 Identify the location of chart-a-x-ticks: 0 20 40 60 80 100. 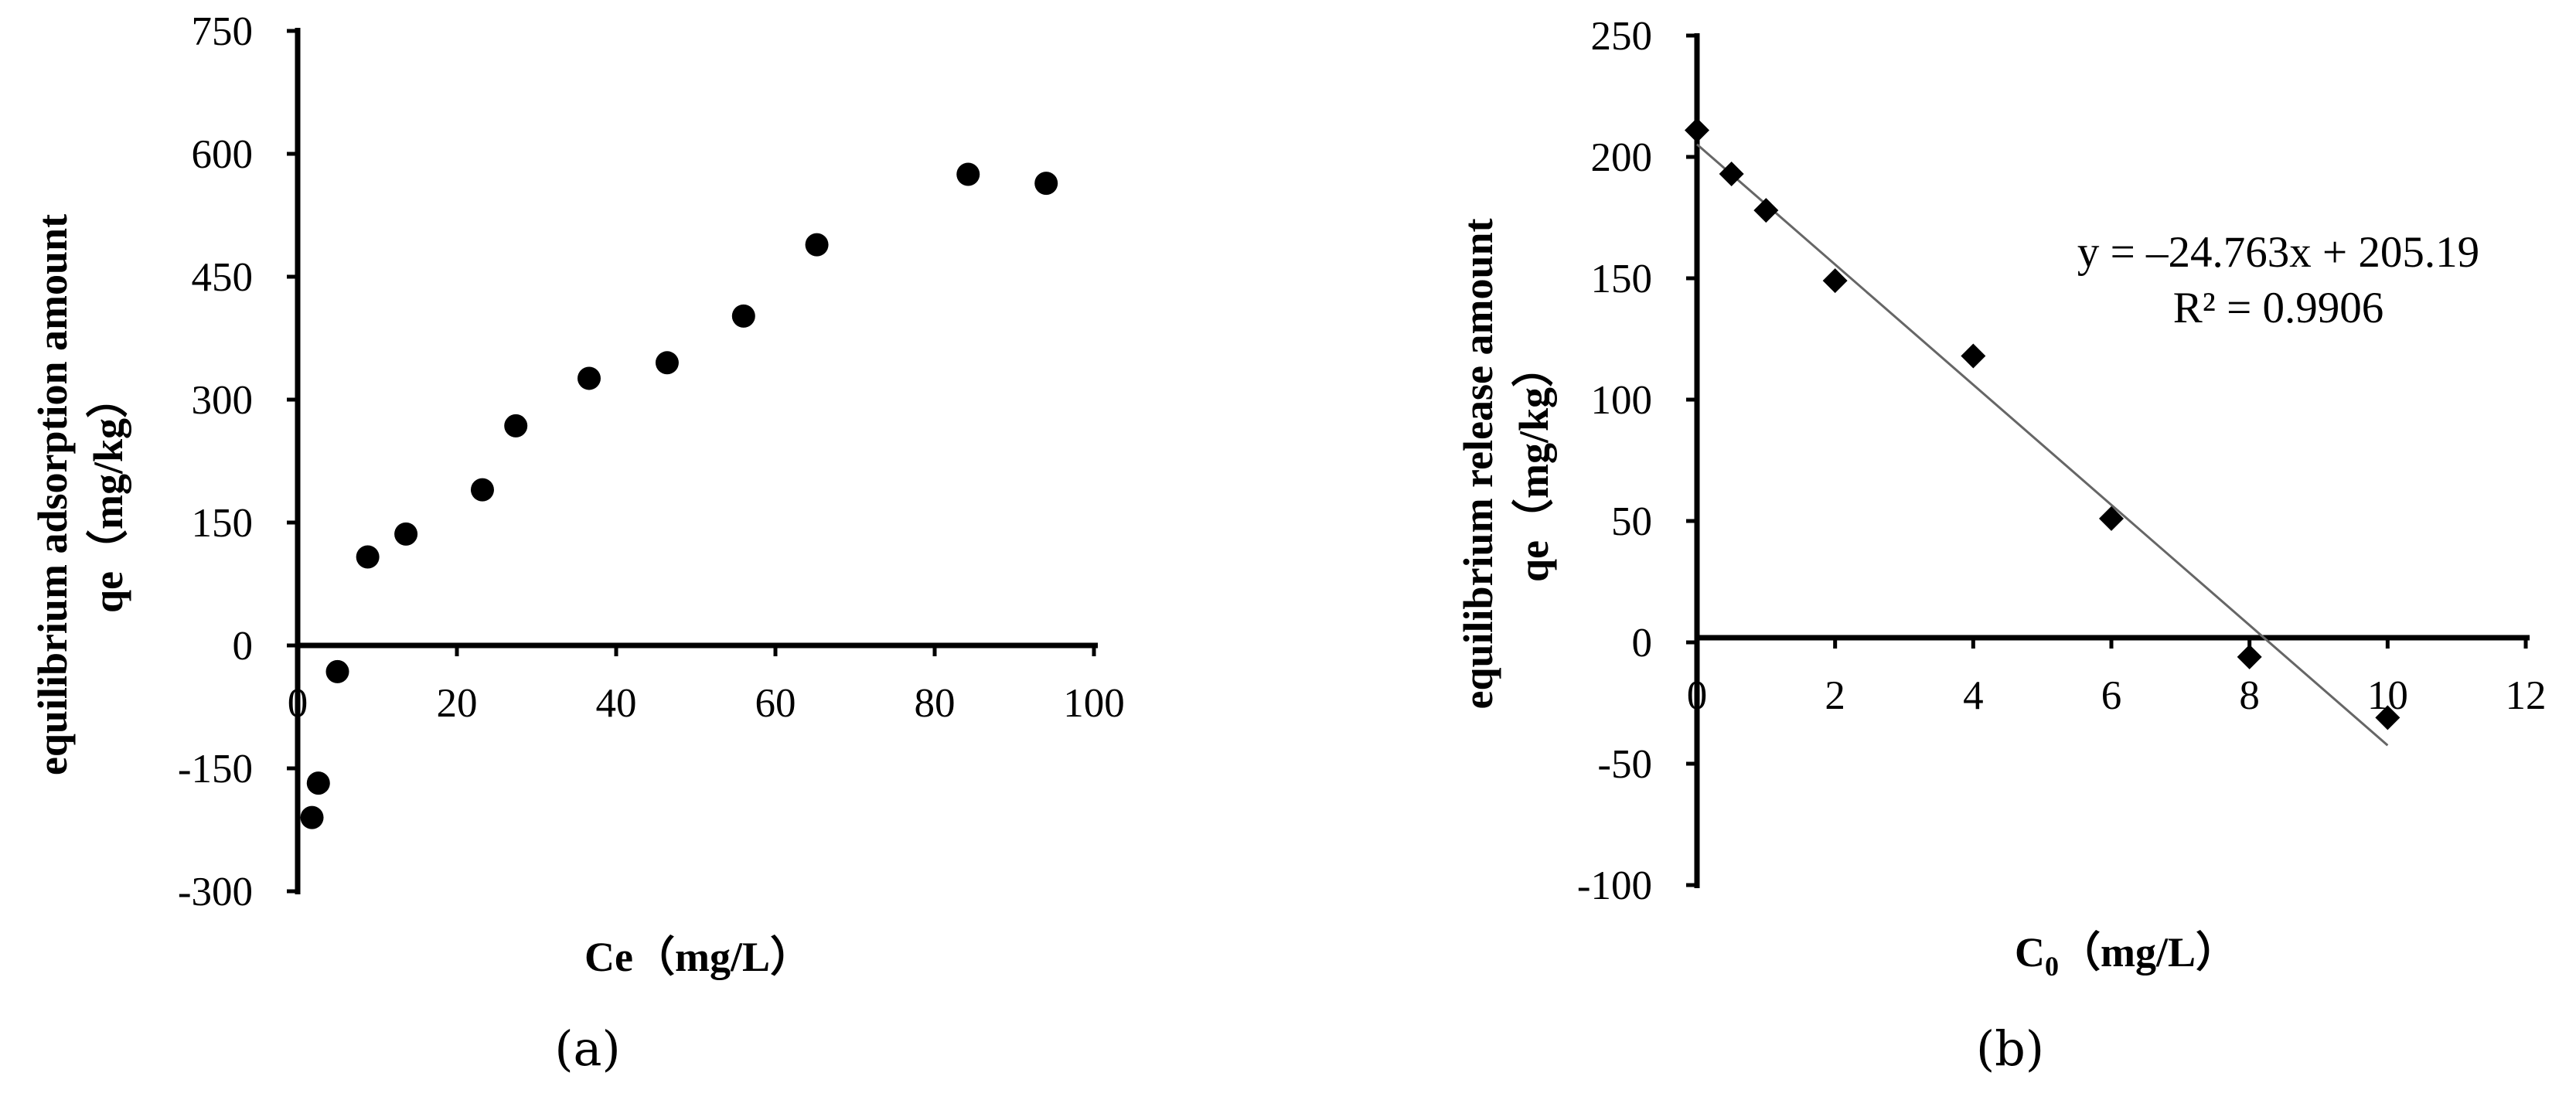
(706, 685).